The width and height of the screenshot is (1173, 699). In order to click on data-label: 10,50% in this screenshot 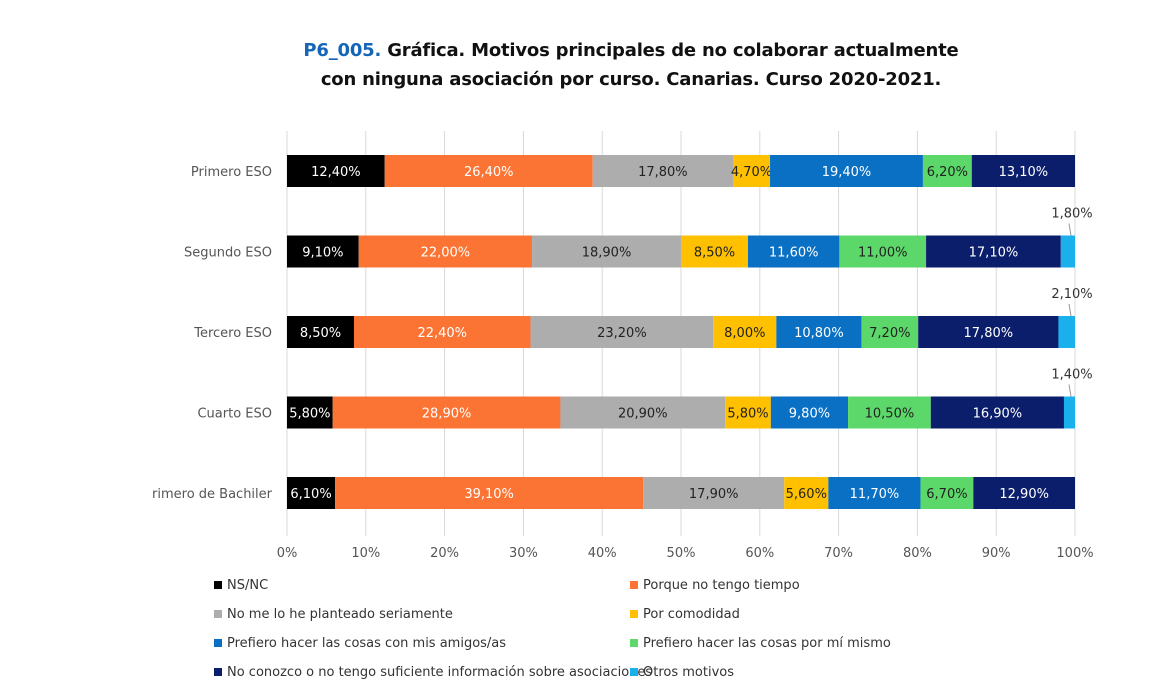, I will do `click(890, 414)`.